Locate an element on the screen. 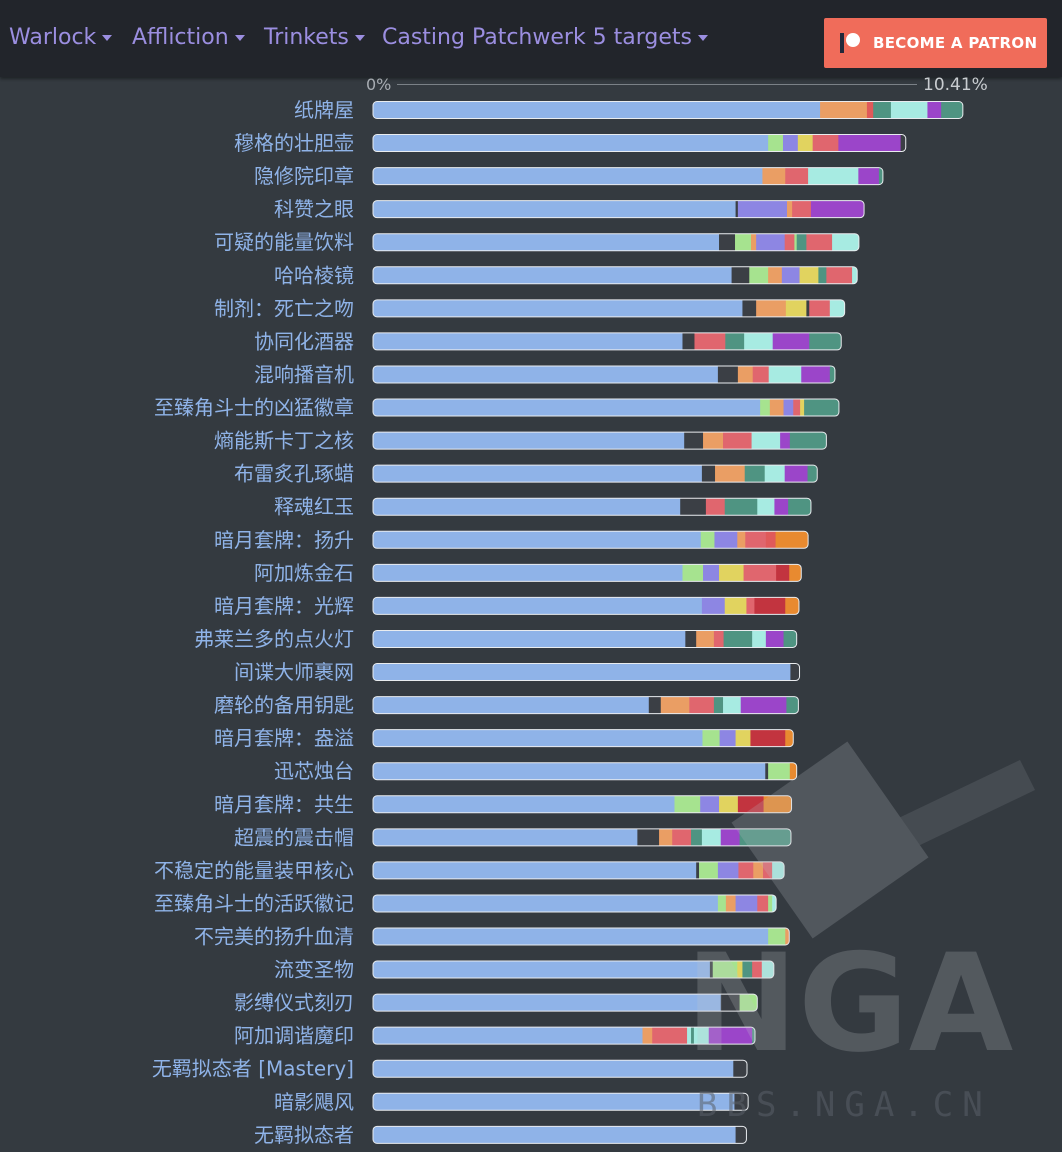 The image size is (1062, 1152). bar-row: 暗月套牌：盎溢 is located at coordinates (504, 738).